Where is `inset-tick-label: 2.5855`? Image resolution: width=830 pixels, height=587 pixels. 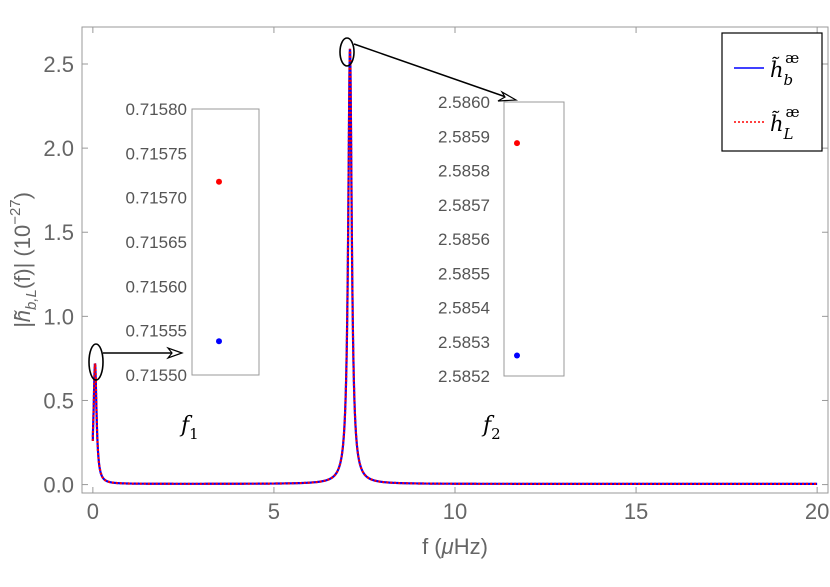 inset-tick-label: 2.5855 is located at coordinates (464, 273).